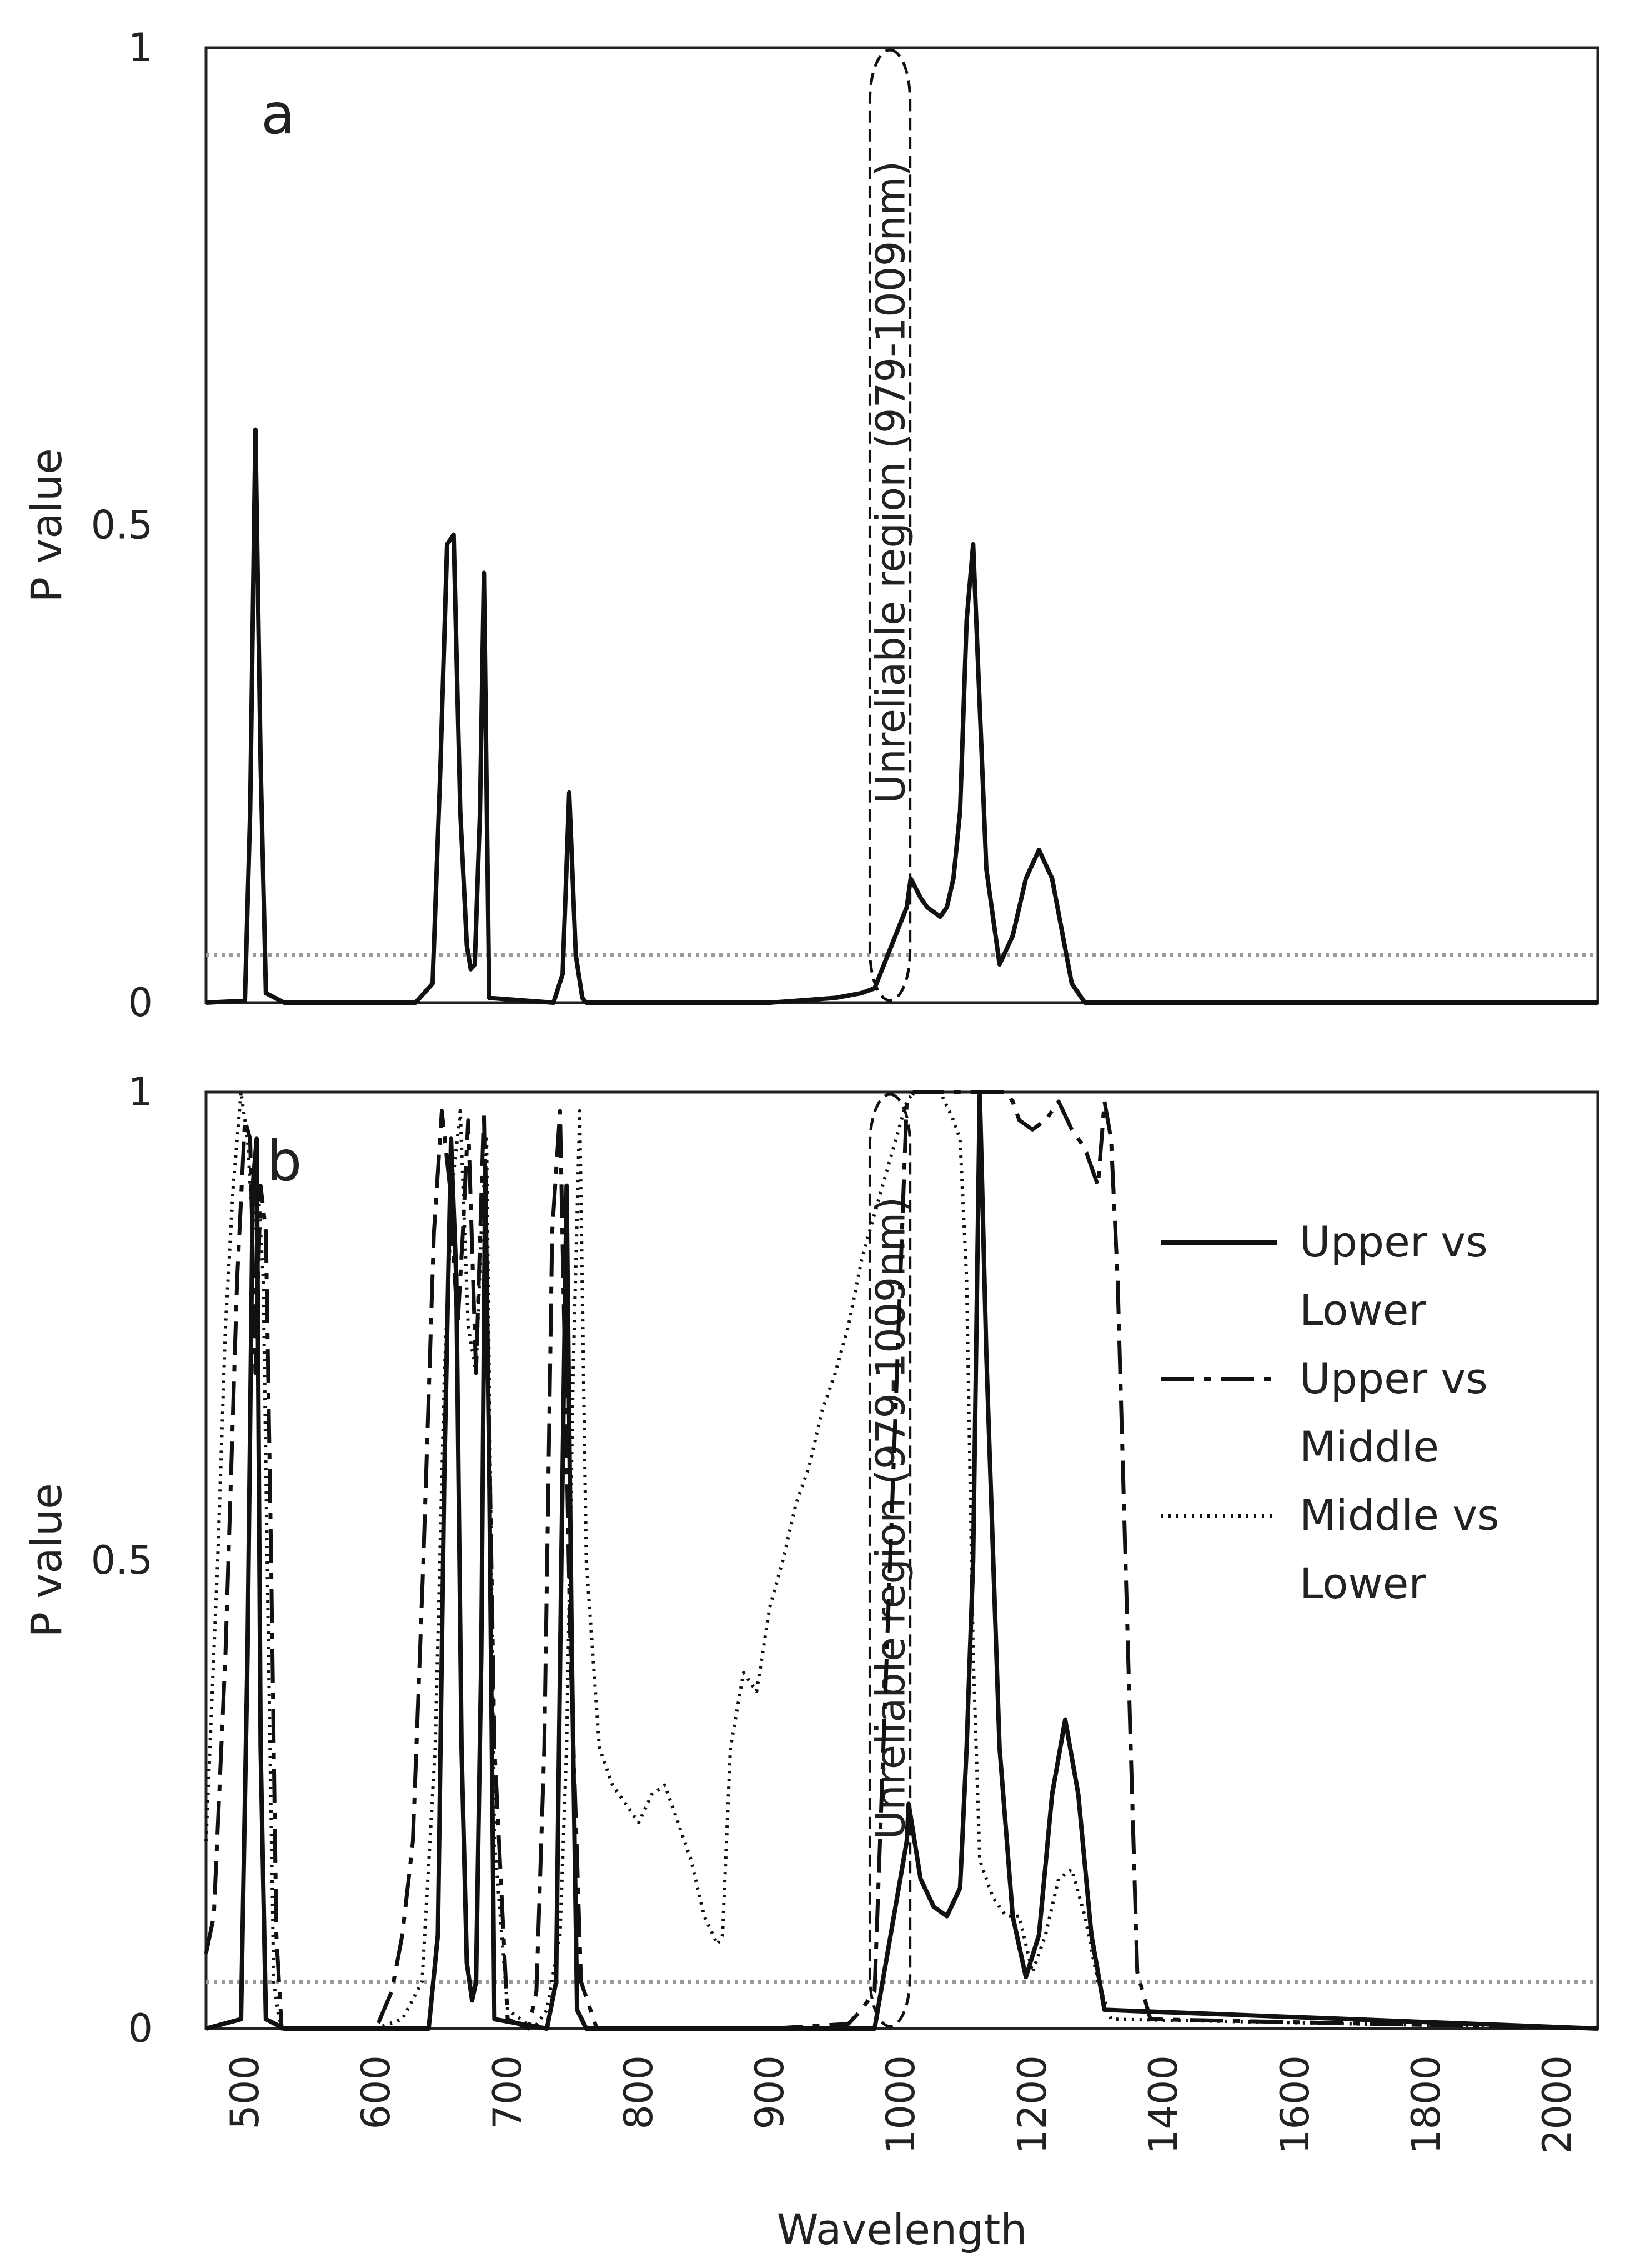 The width and height of the screenshot is (1625, 2268). What do you see at coordinates (284, 1161) in the screenshot?
I see `panel-b-letter: b` at bounding box center [284, 1161].